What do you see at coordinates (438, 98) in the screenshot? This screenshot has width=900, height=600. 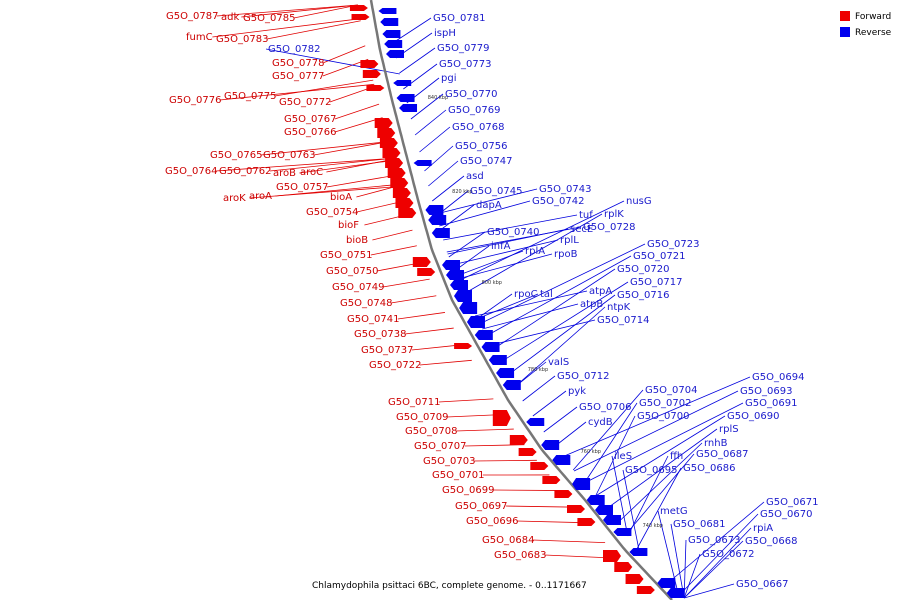 I see `scale-tick-label: 840 kbp` at bounding box center [438, 98].